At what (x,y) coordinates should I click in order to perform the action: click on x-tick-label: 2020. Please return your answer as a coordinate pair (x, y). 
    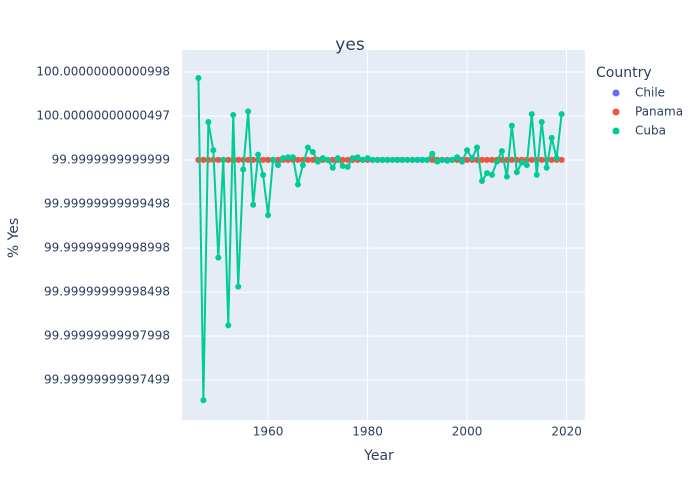
    Looking at the image, I should click on (566, 432).